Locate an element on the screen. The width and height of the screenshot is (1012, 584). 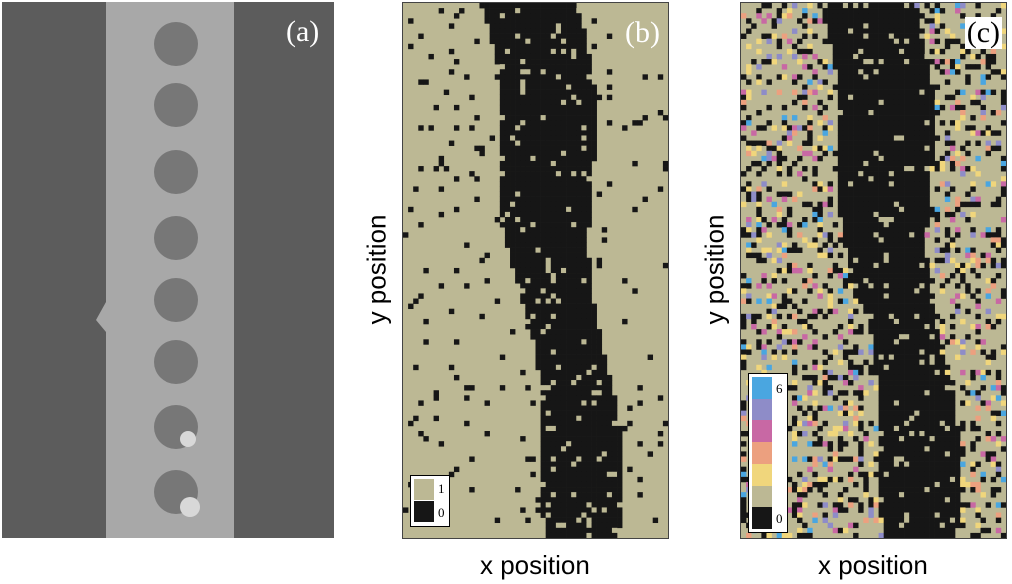
panel-c-label: (c) is located at coordinates (983, 32).